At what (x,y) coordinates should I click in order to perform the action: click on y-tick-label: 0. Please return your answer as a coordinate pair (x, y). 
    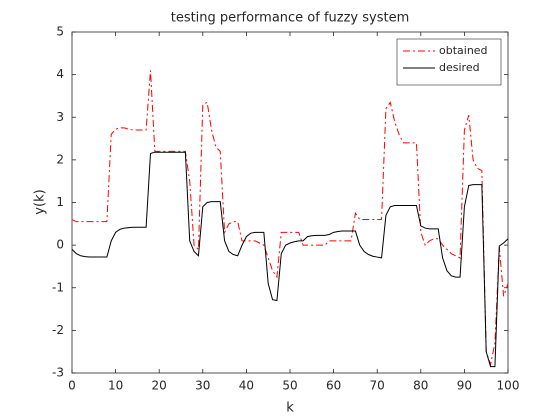
    Looking at the image, I should click on (60, 245).